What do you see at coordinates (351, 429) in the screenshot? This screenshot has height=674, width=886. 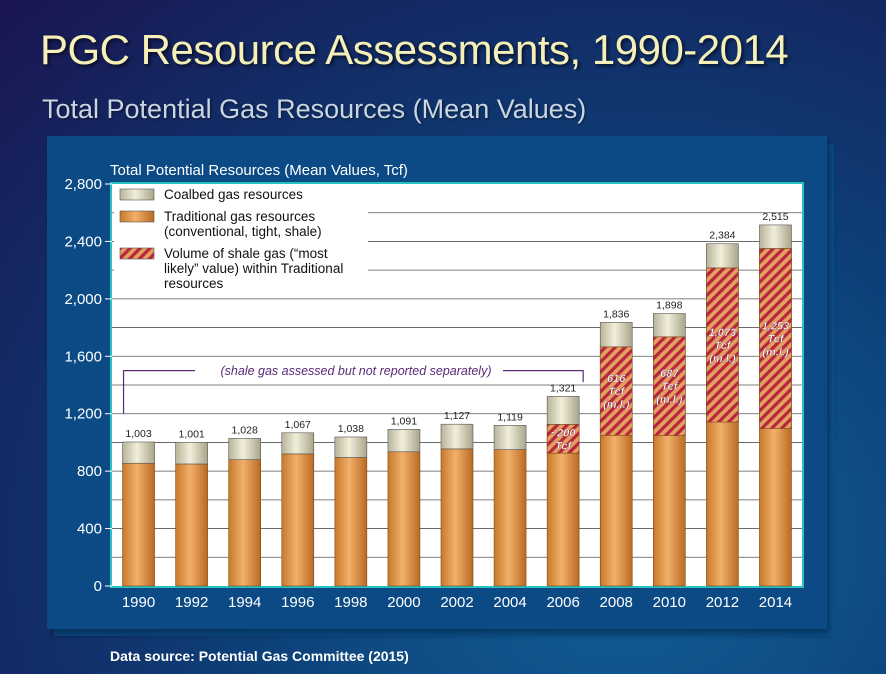 I see `total-label: 1,038` at bounding box center [351, 429].